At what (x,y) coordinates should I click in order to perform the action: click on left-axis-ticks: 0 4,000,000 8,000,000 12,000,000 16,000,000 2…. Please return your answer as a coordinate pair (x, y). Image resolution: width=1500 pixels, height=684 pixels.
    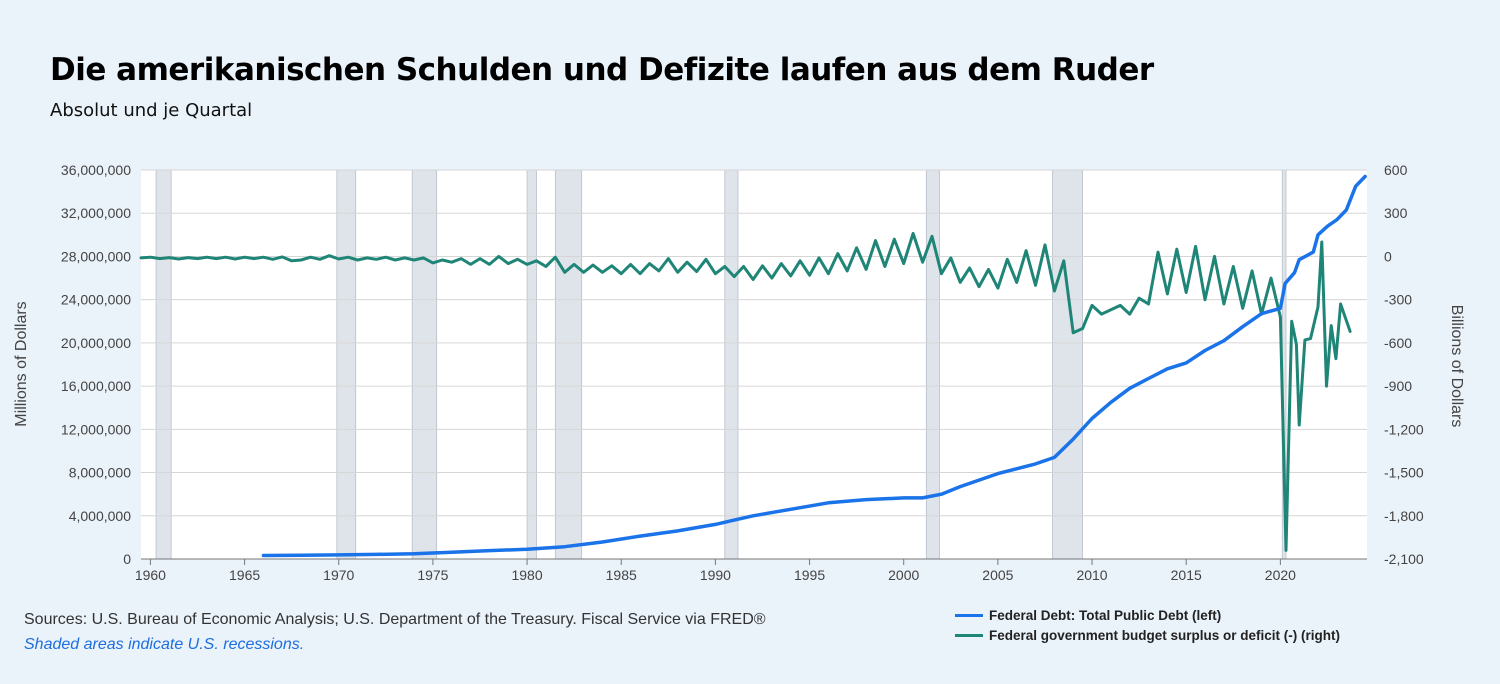
    Looking at the image, I should click on (96, 364).